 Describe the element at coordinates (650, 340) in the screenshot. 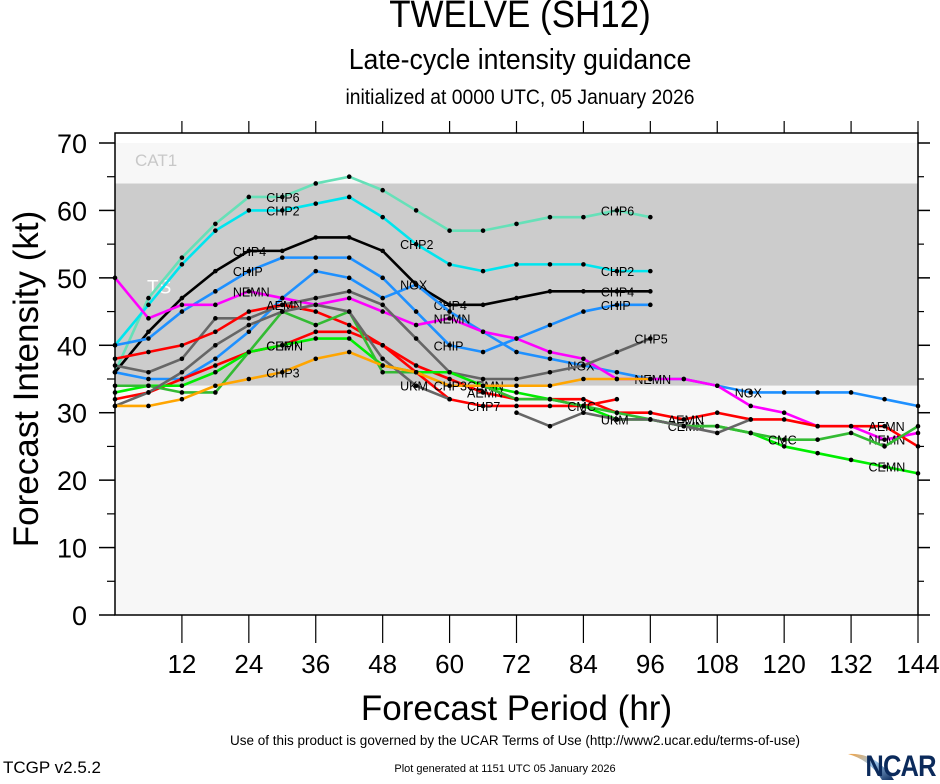

I see `series-label-chp5: CHP5` at that location.